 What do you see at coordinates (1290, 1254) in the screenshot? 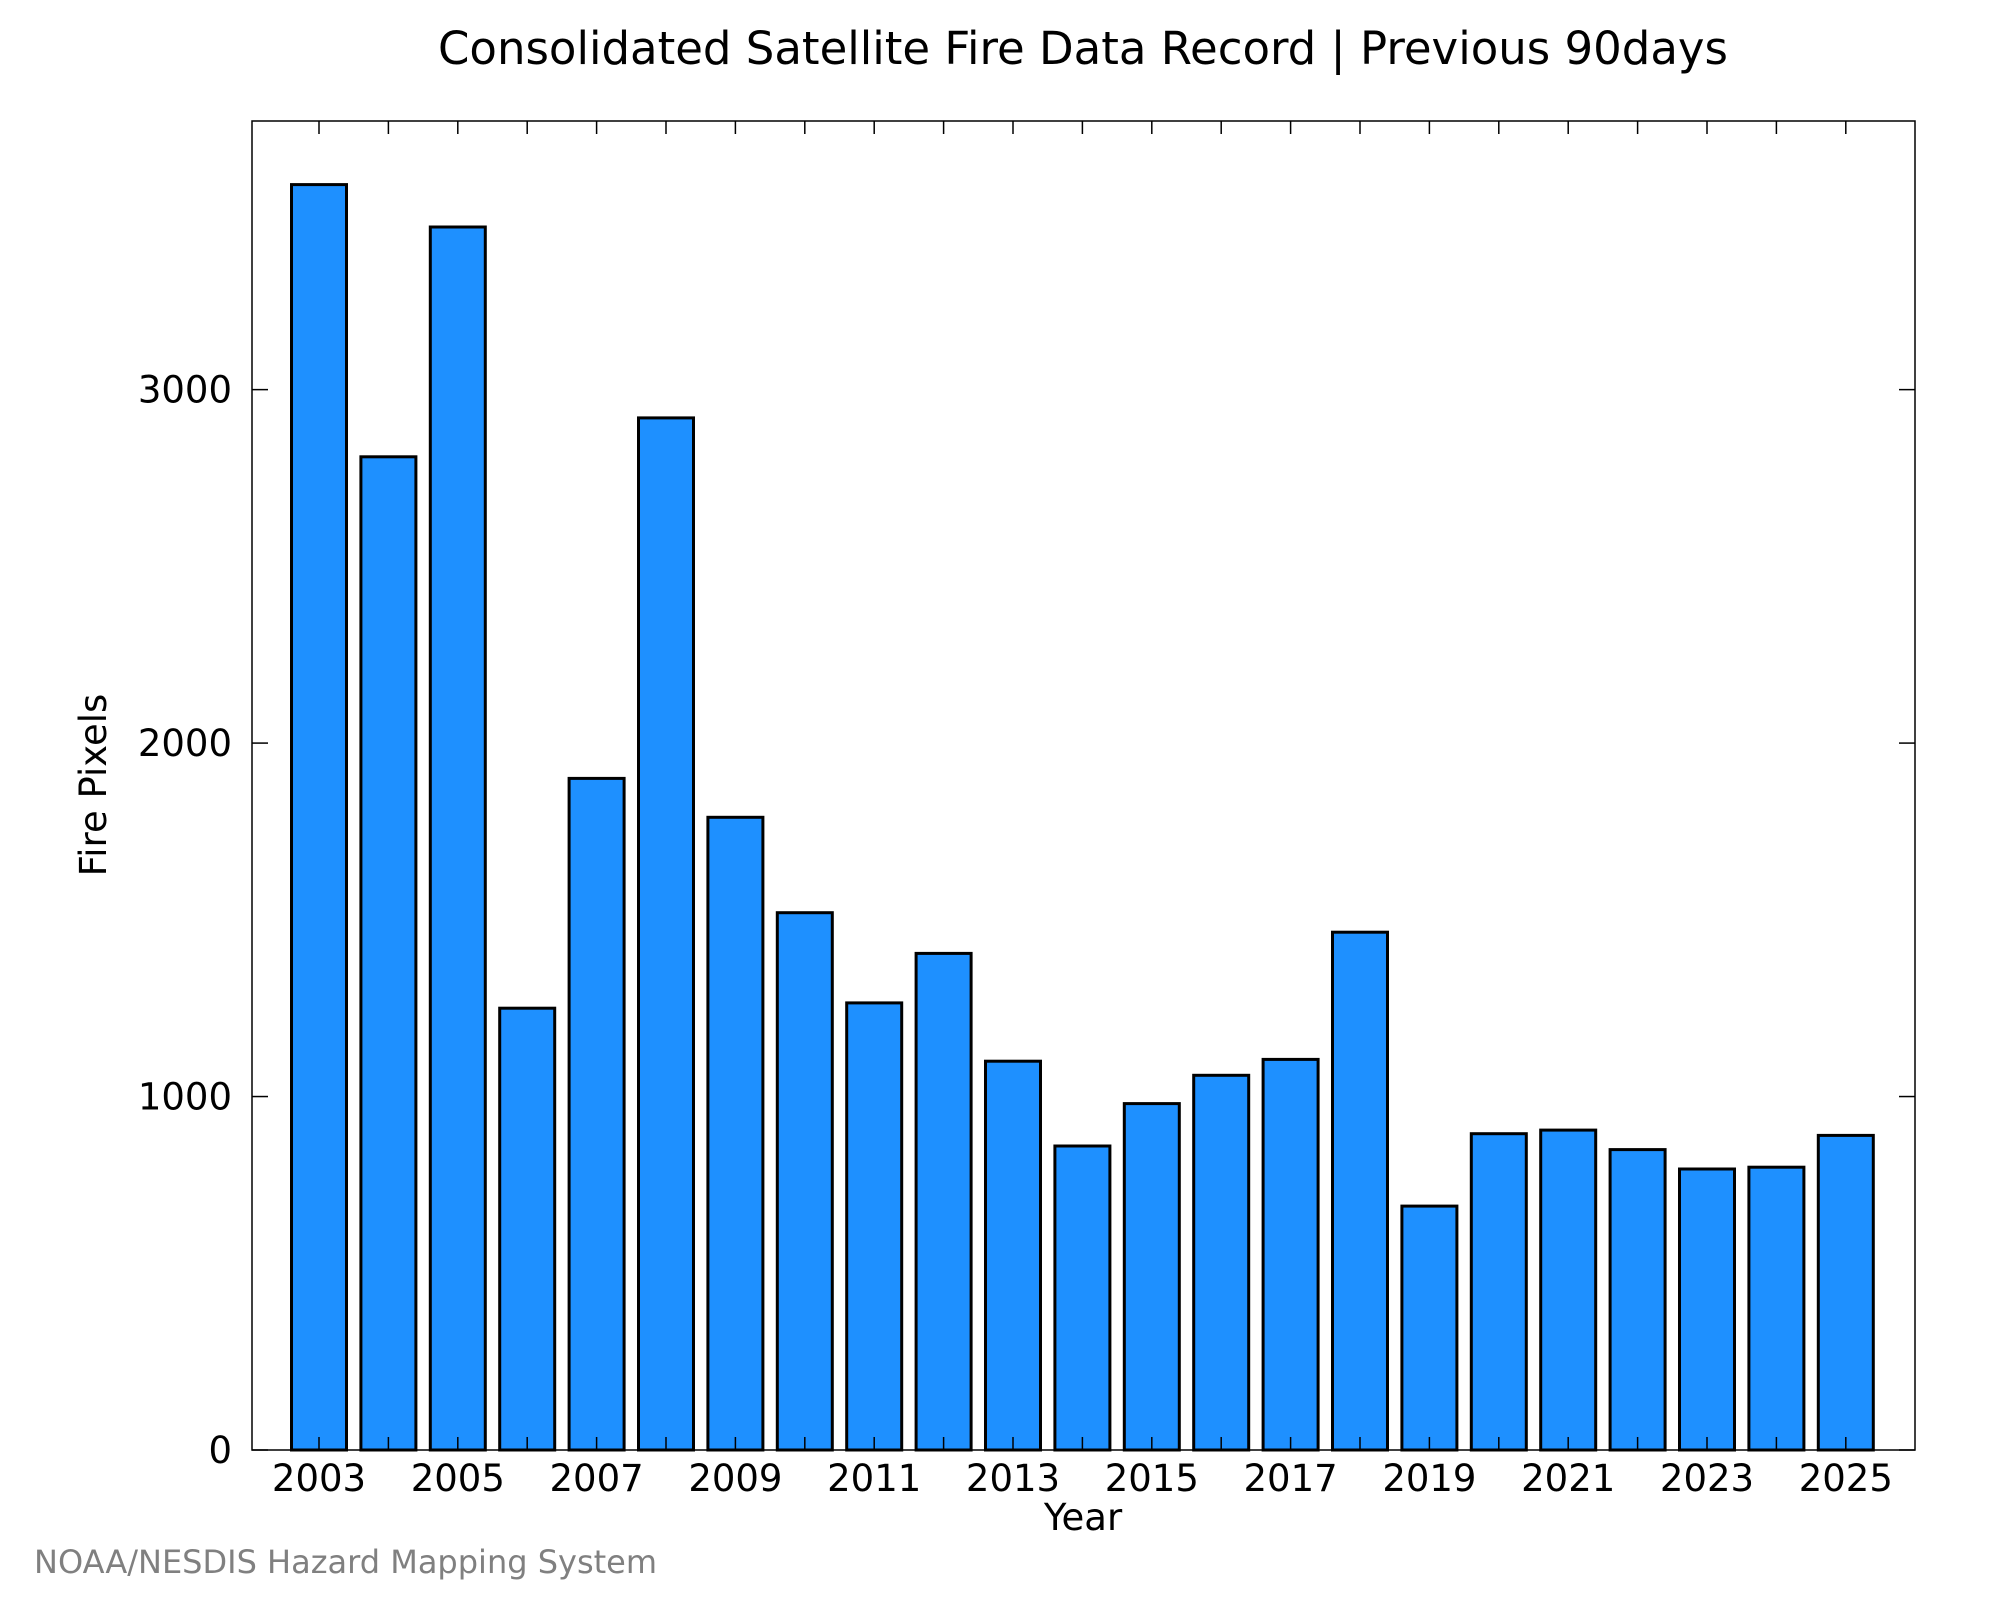
I see `bar-2017` at bounding box center [1290, 1254].